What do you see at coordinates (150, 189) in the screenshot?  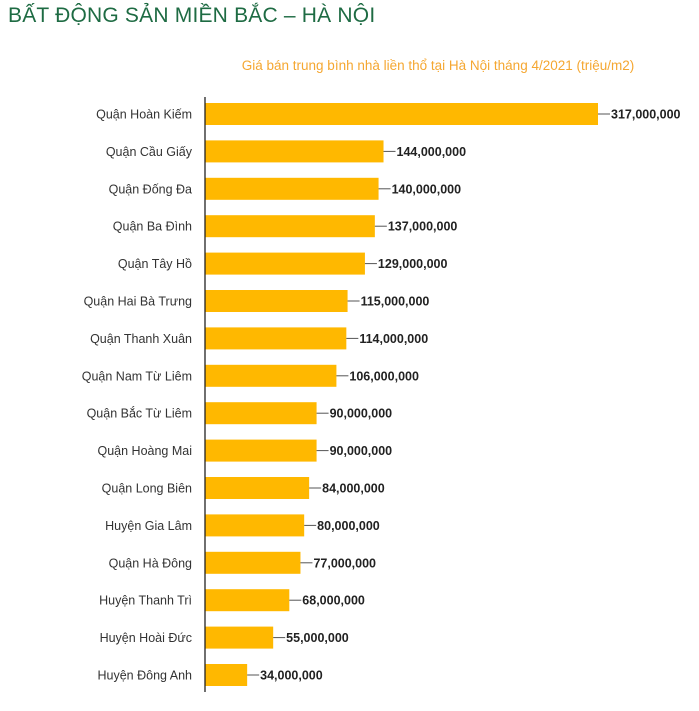 I see `category-label: Quận Đống Đa` at bounding box center [150, 189].